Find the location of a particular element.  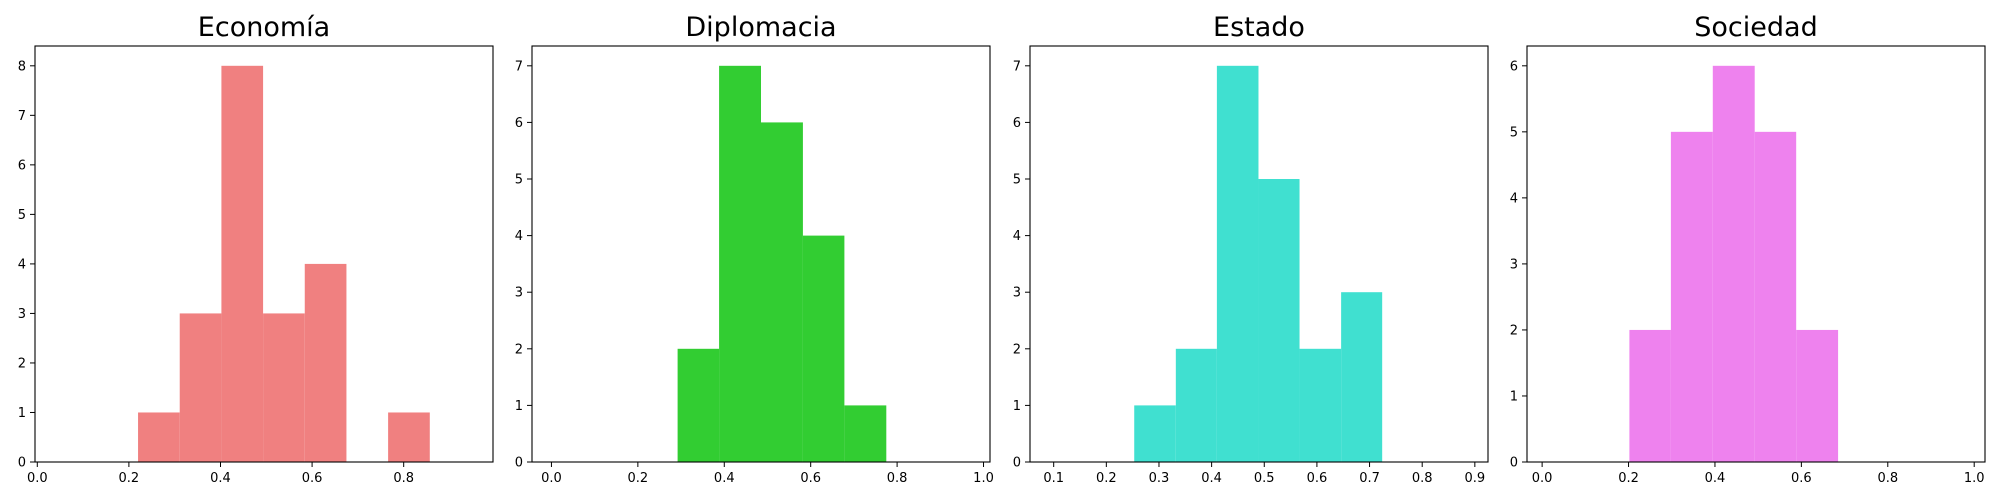

x-tick-label: 0.9 is located at coordinates (1474, 478).